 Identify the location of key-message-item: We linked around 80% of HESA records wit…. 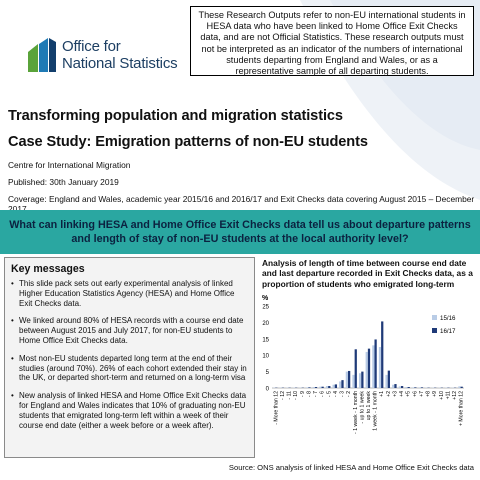
(129, 330).